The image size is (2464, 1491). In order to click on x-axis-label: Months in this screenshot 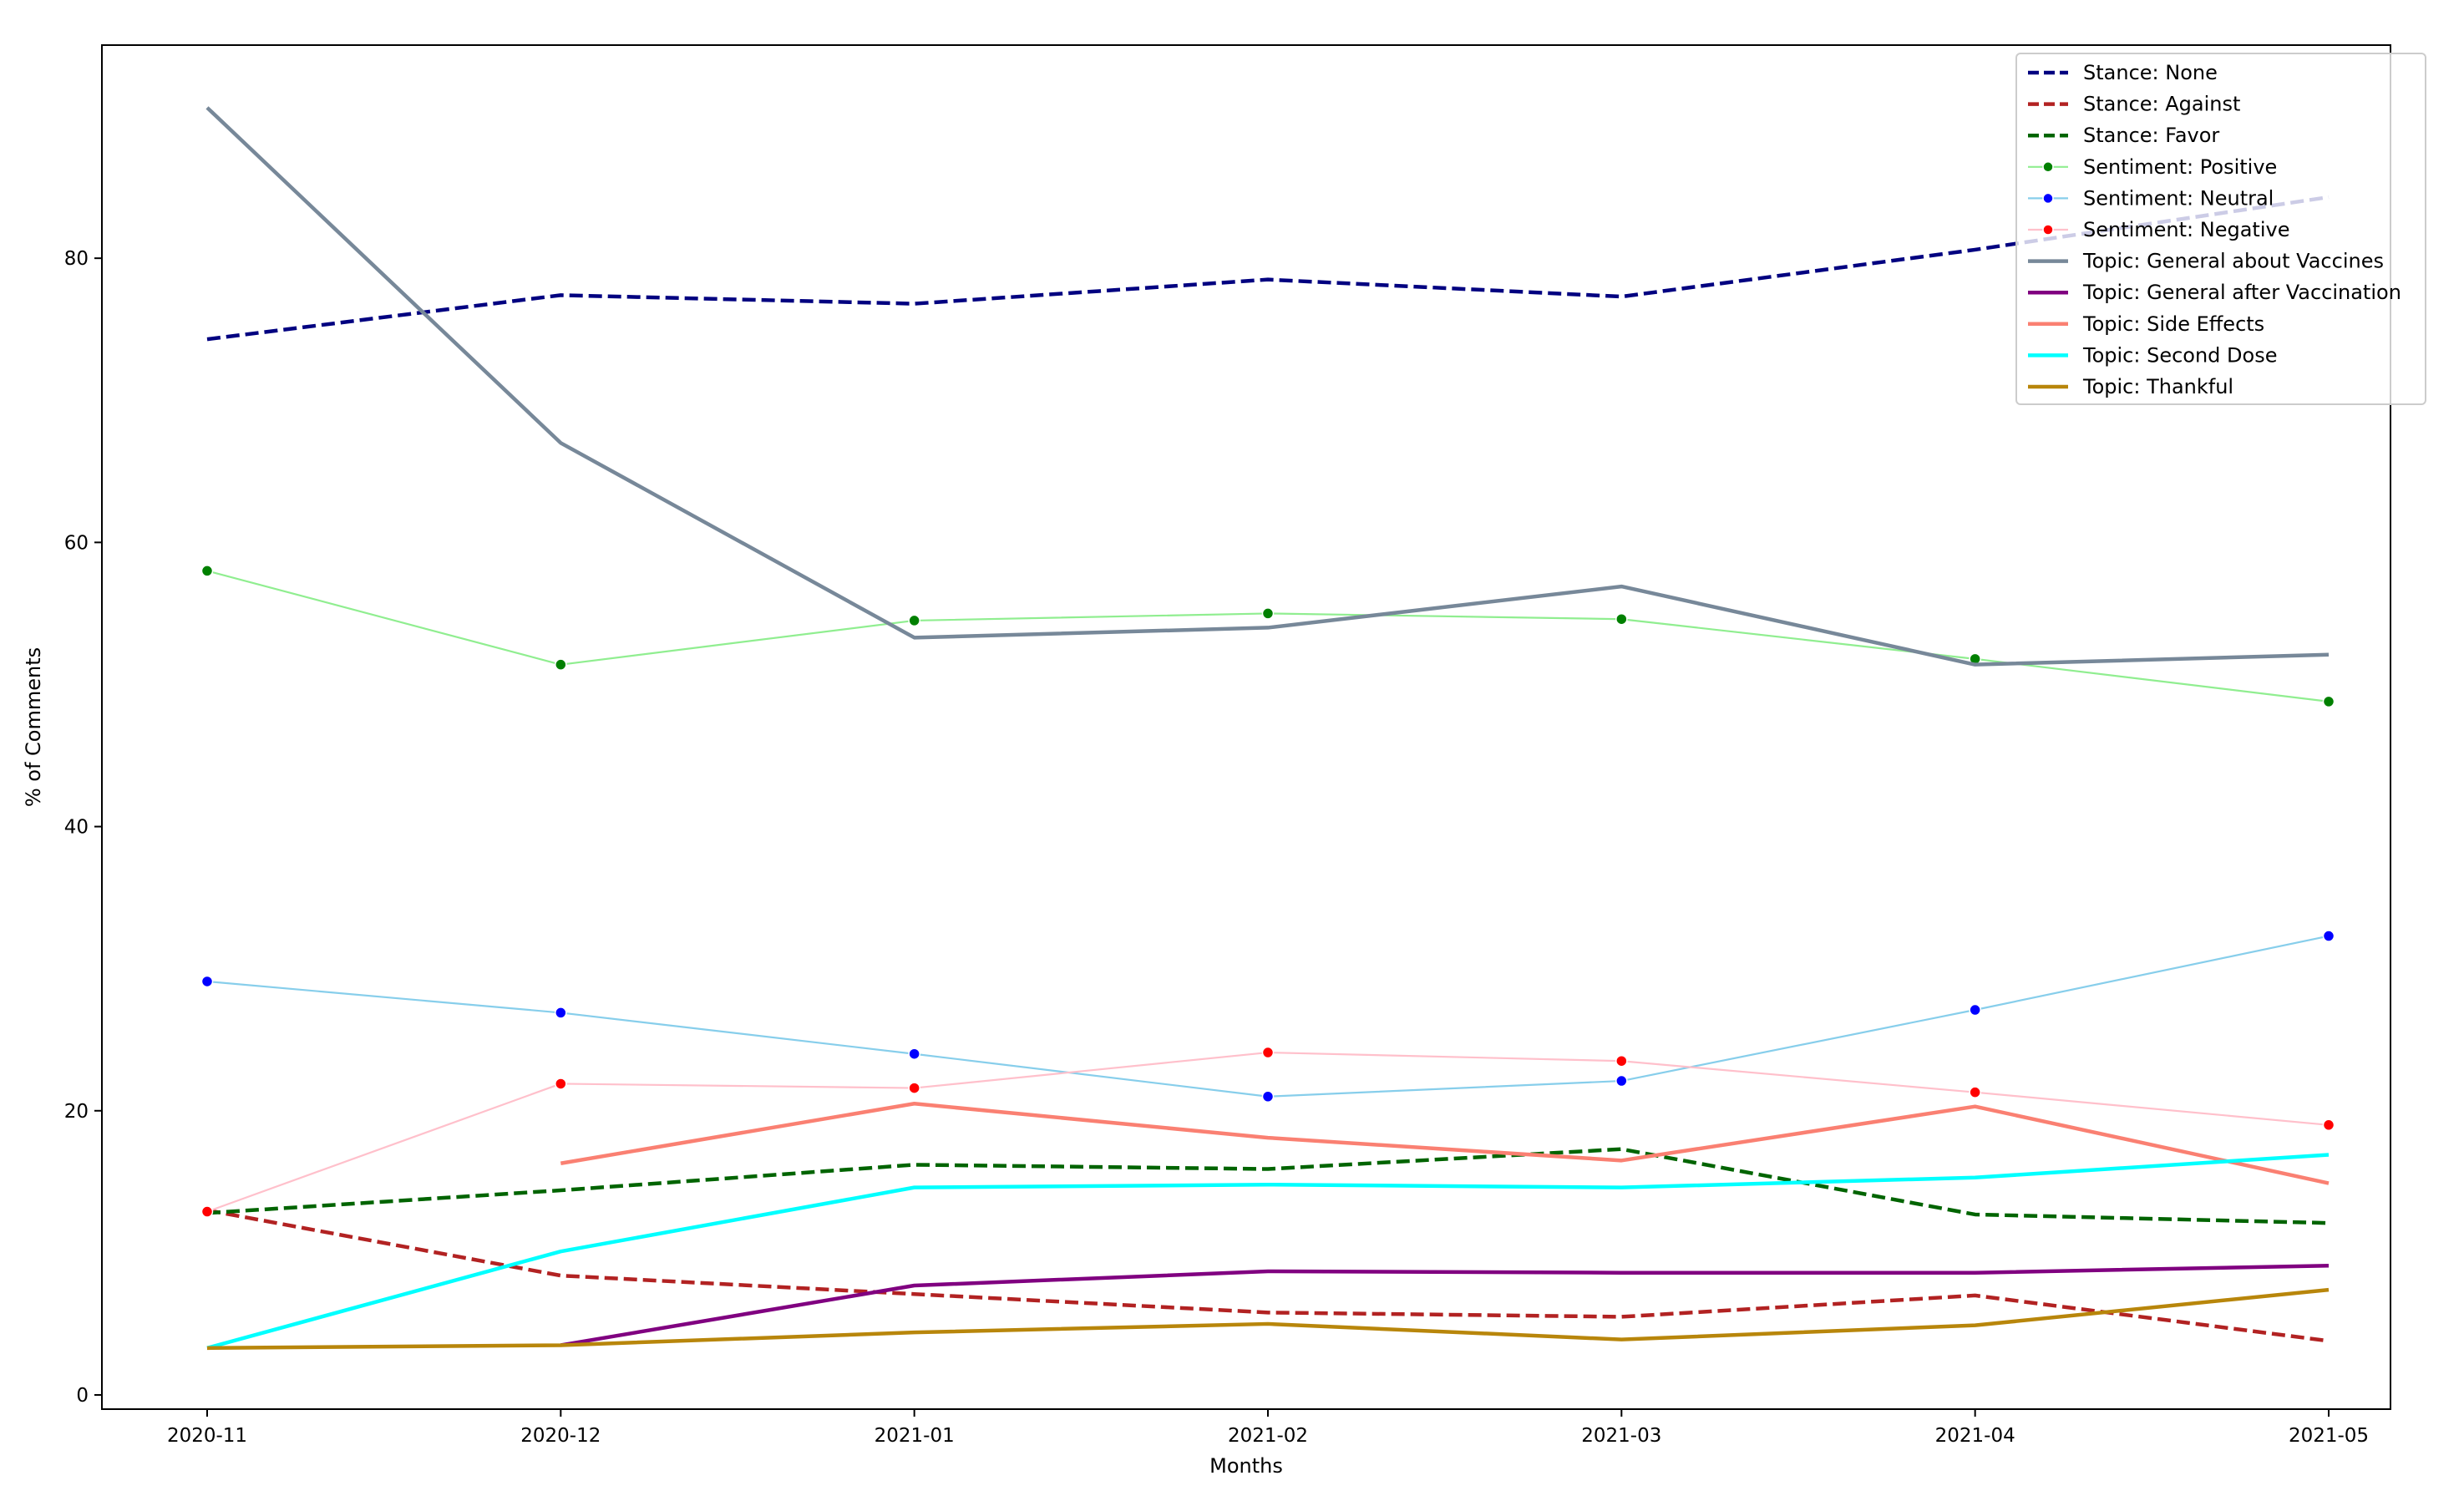, I will do `click(1246, 1466)`.